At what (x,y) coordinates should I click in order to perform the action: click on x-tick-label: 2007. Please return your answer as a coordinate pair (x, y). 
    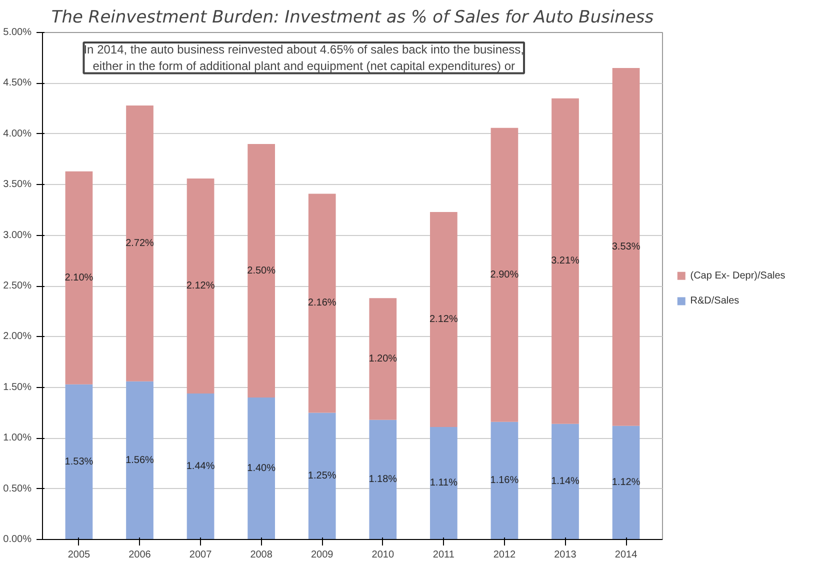
    Looking at the image, I should click on (200, 555).